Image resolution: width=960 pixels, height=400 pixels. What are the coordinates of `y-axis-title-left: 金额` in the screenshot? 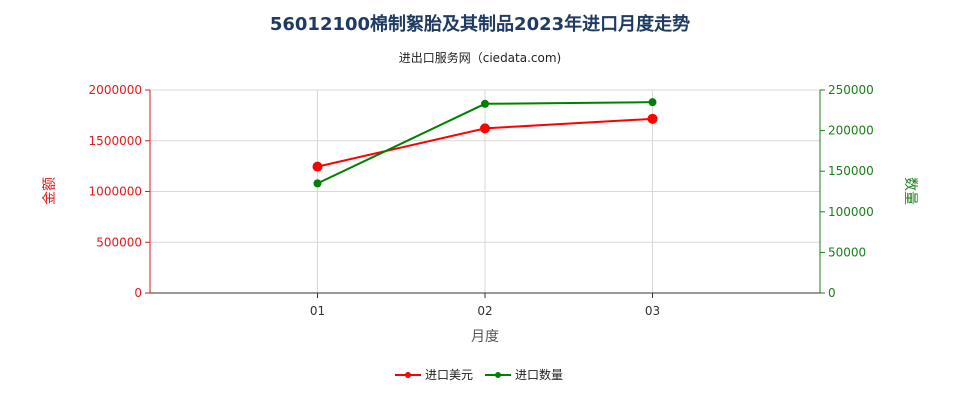 It's located at (50, 191).